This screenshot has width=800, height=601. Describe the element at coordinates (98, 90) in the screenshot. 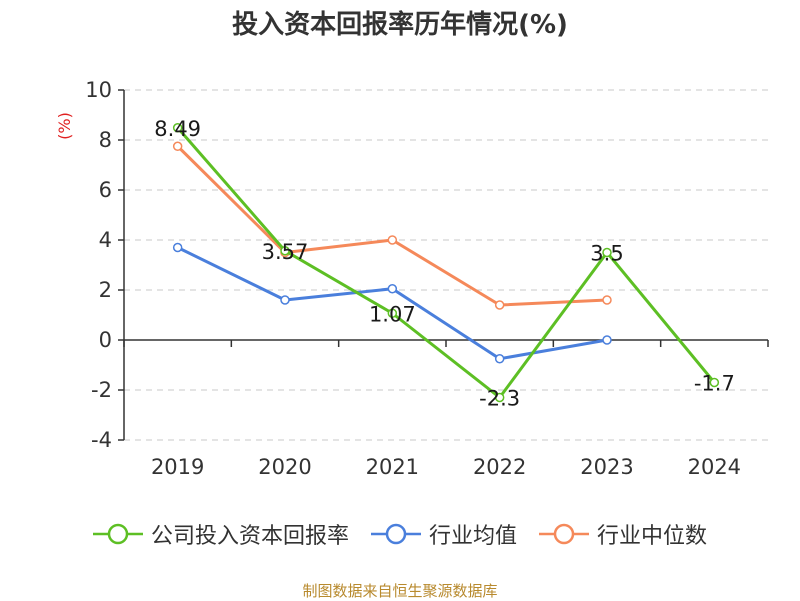

I see `y-tick-label: 10` at that location.